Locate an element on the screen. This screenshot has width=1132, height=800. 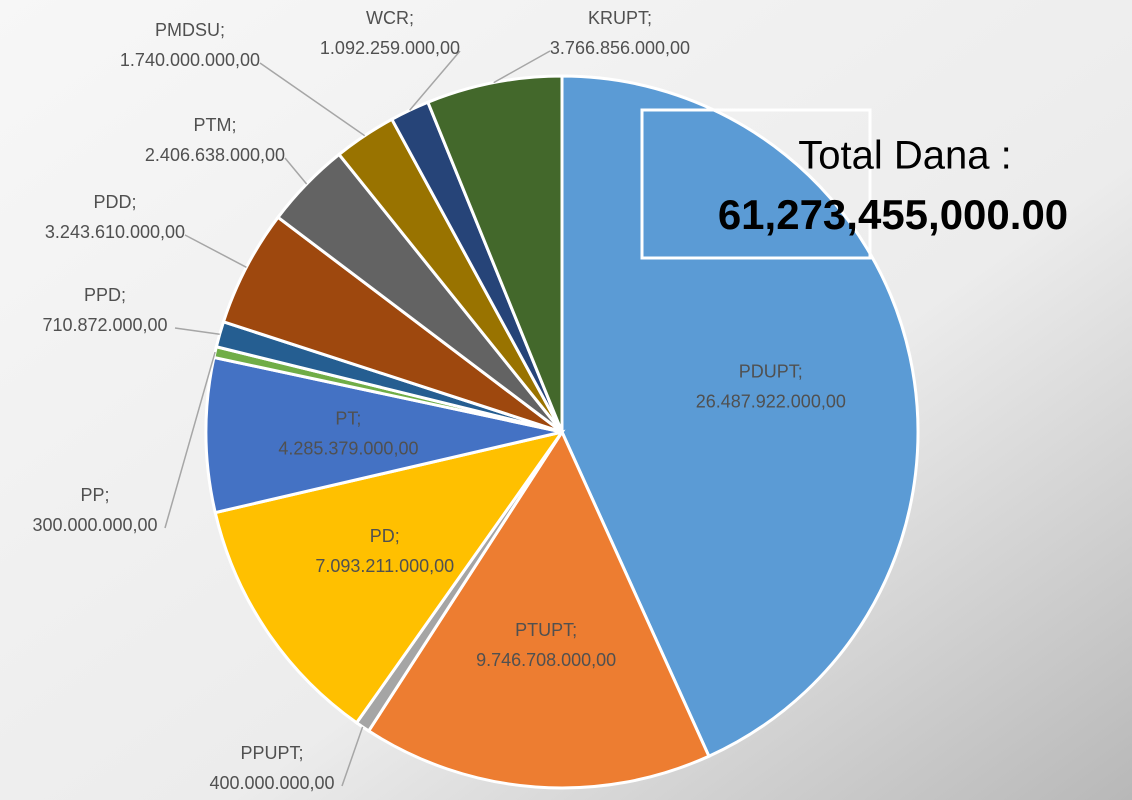
value-label: 9.746.708.000,00 is located at coordinates (546, 660).